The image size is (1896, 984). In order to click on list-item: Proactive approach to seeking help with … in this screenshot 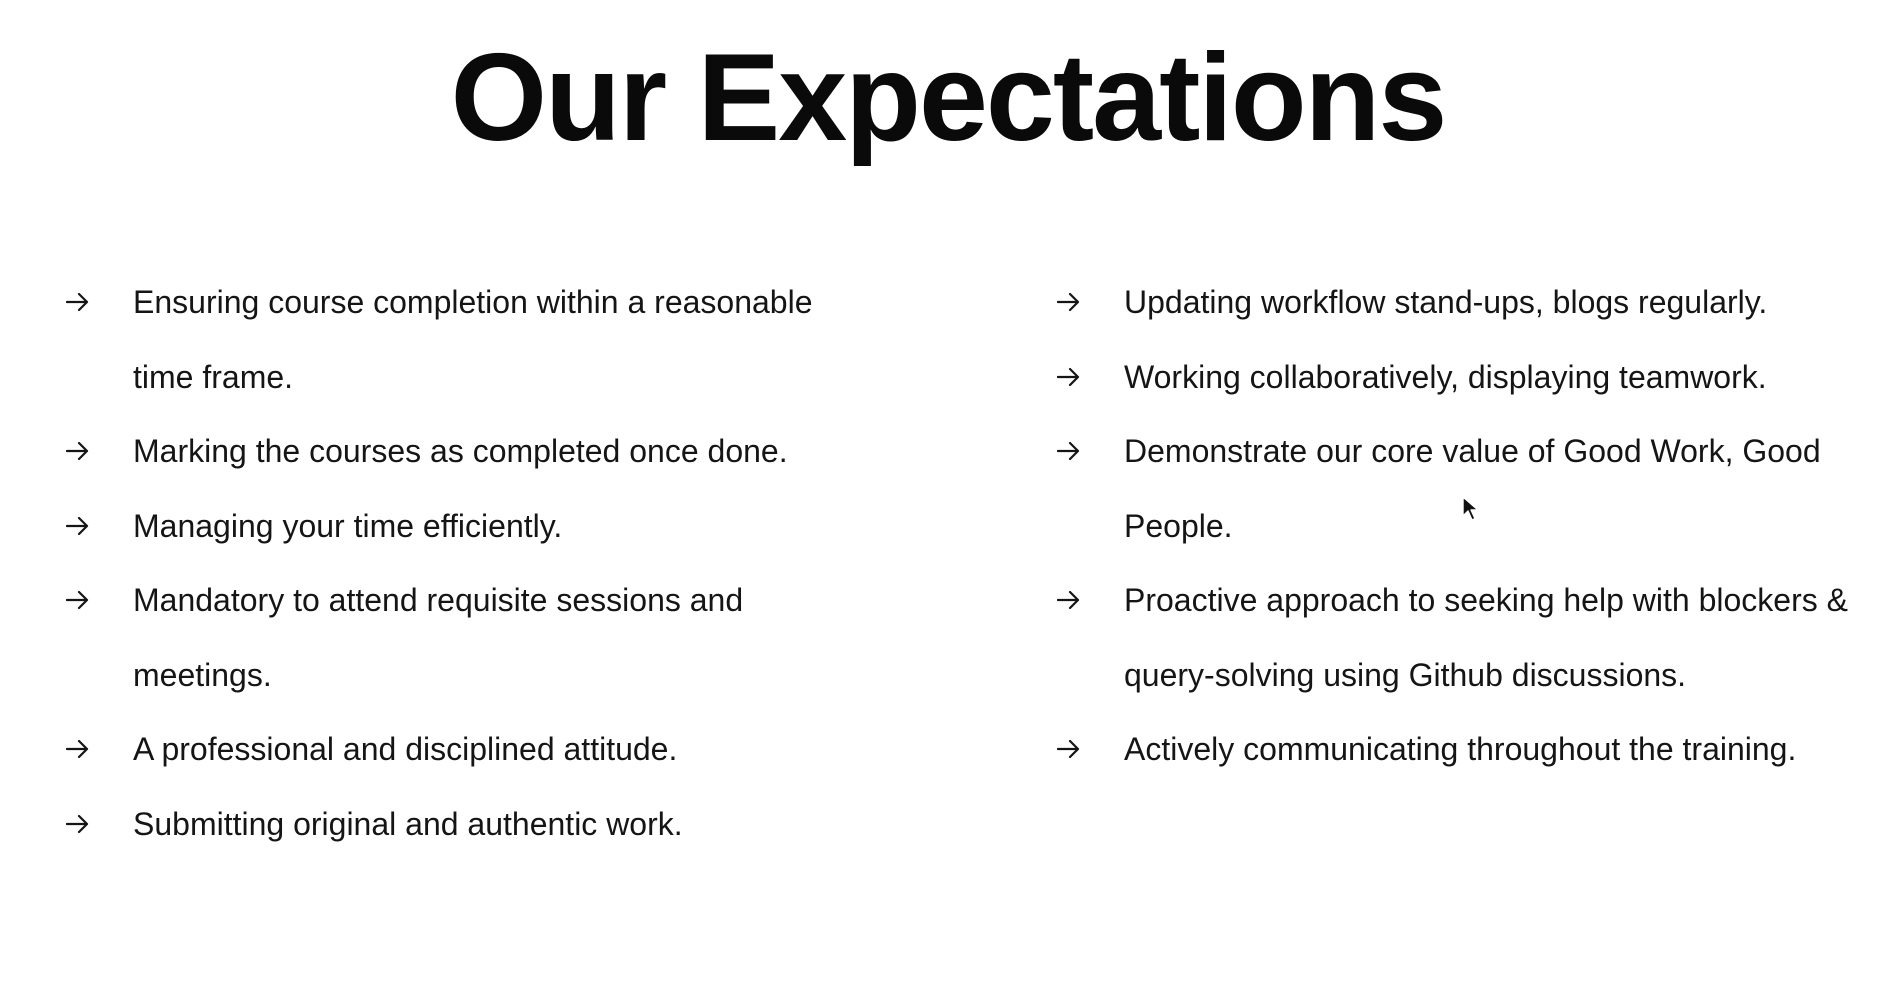, I will do `click(1457, 637)`.